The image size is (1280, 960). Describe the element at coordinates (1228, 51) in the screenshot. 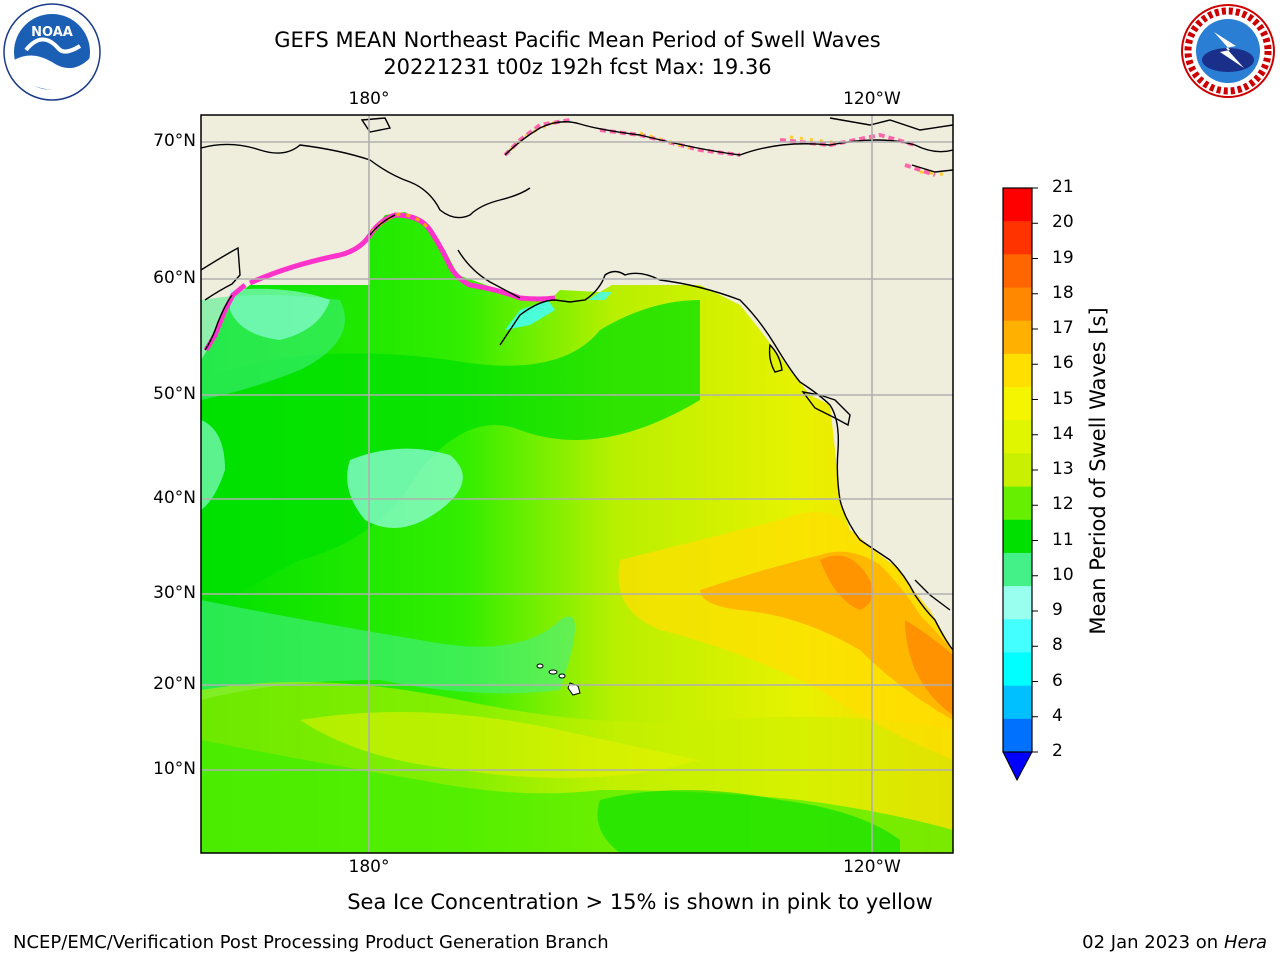

I see `nws-logo` at that location.